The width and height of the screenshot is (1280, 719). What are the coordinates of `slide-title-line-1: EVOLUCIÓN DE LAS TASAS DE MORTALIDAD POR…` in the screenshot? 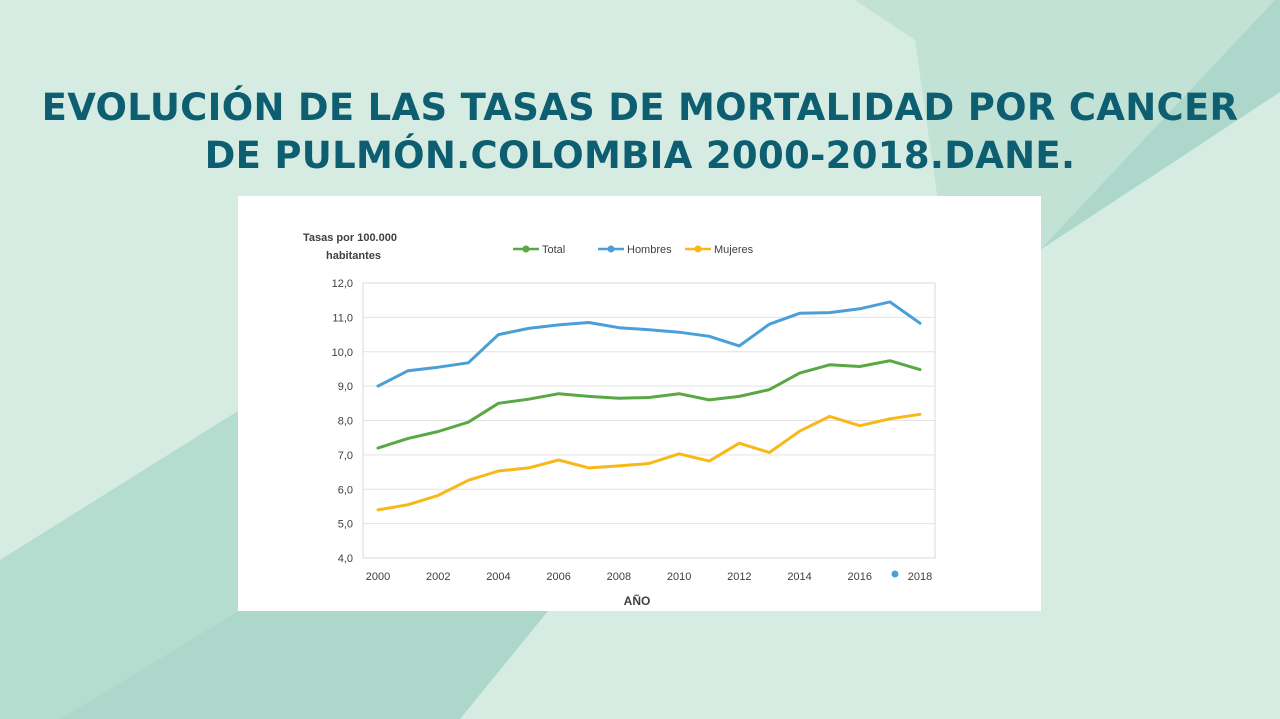 It's located at (640, 108).